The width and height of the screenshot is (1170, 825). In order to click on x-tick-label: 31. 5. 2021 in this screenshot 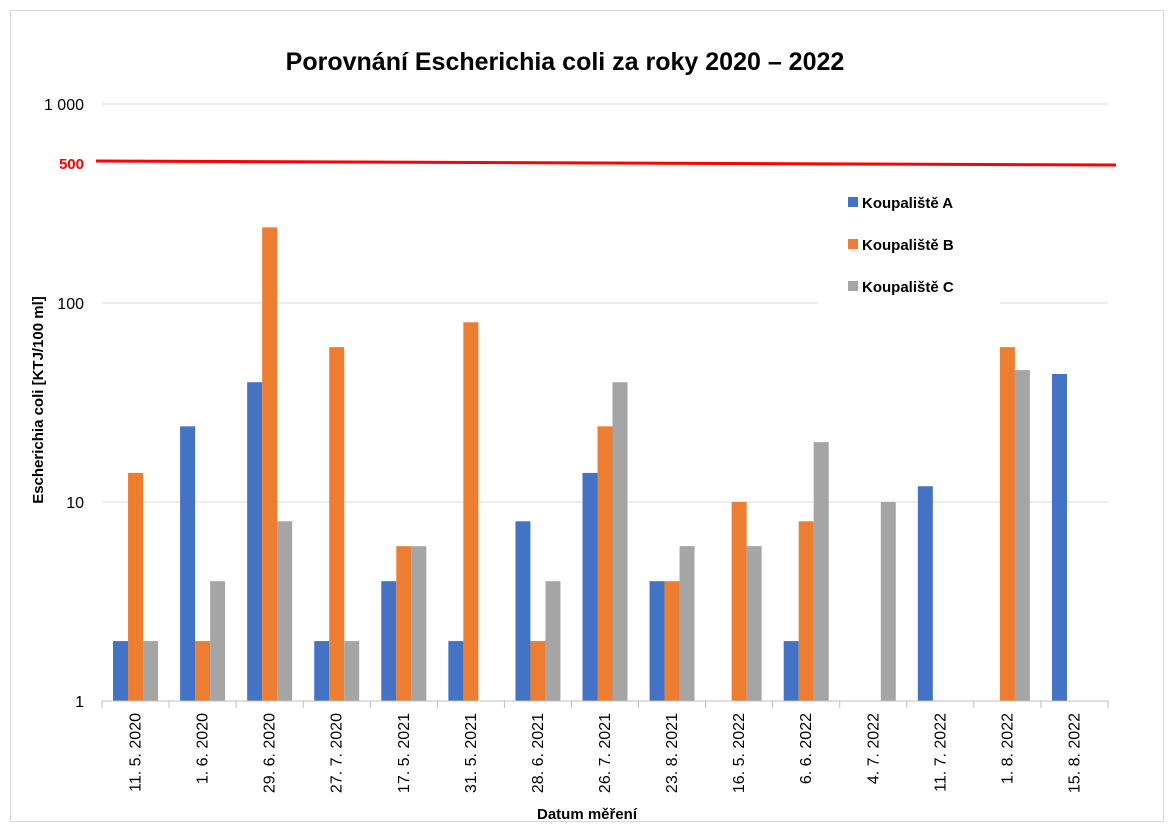, I will do `click(471, 753)`.